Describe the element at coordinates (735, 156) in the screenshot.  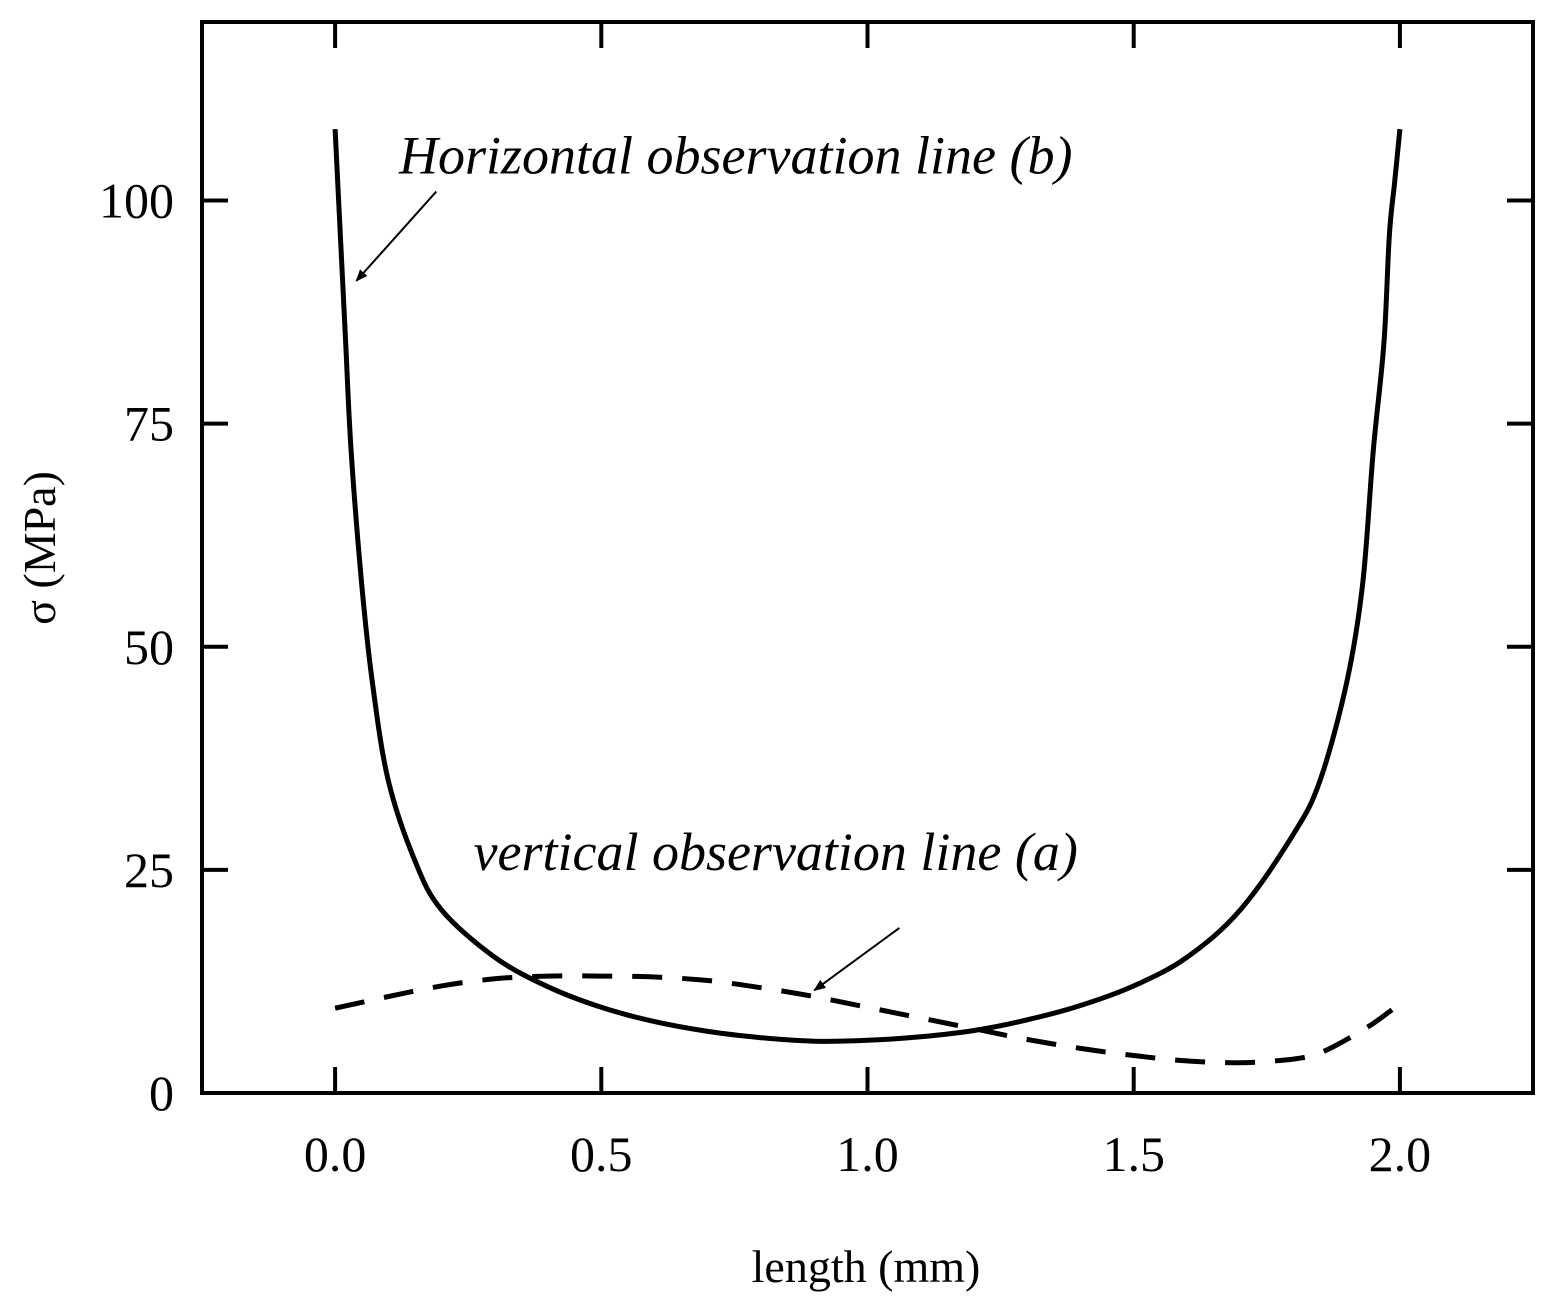
I see `annotation-horizontal-label: Horizontal observation line (b)` at that location.